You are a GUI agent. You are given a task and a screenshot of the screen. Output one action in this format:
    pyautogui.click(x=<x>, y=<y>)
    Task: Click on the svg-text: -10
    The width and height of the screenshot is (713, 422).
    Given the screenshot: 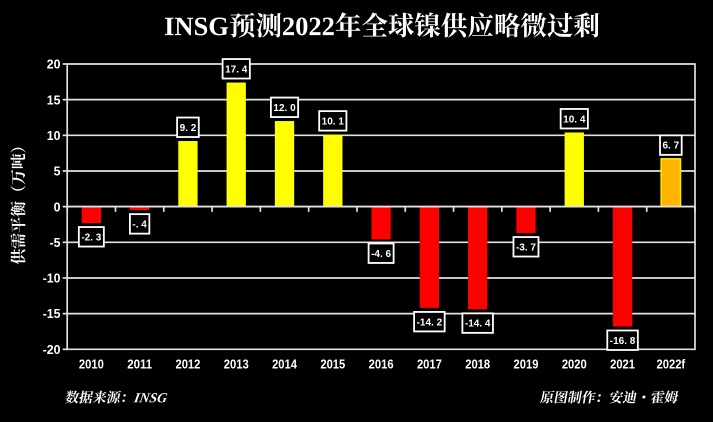 What is the action you would take?
    pyautogui.click(x=52, y=278)
    